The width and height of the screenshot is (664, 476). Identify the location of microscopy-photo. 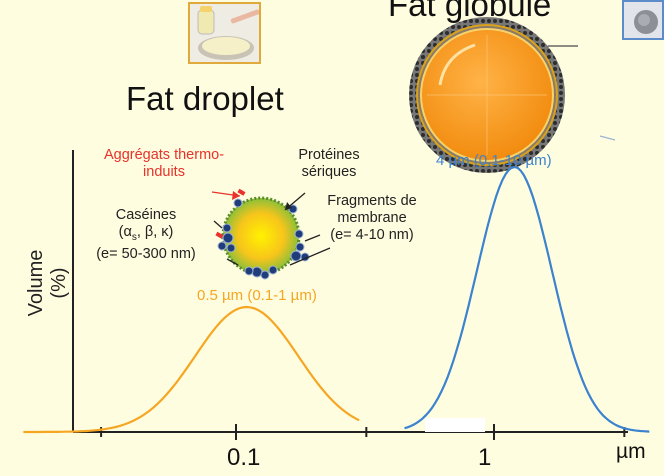
(643, 20).